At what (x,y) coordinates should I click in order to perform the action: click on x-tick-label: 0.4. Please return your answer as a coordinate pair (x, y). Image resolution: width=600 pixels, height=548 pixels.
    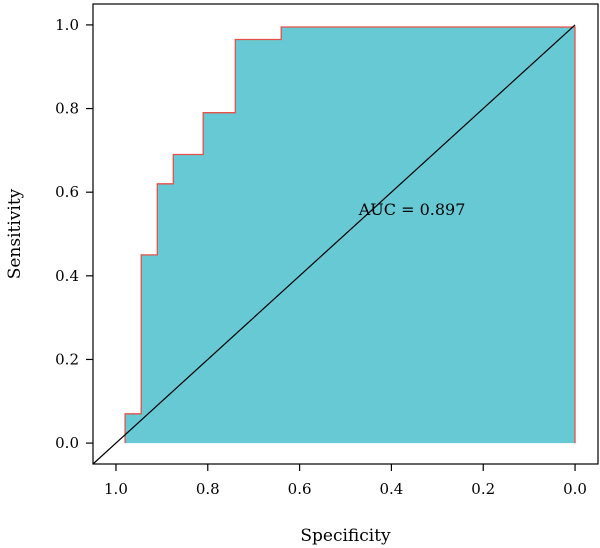
    Looking at the image, I should click on (391, 489).